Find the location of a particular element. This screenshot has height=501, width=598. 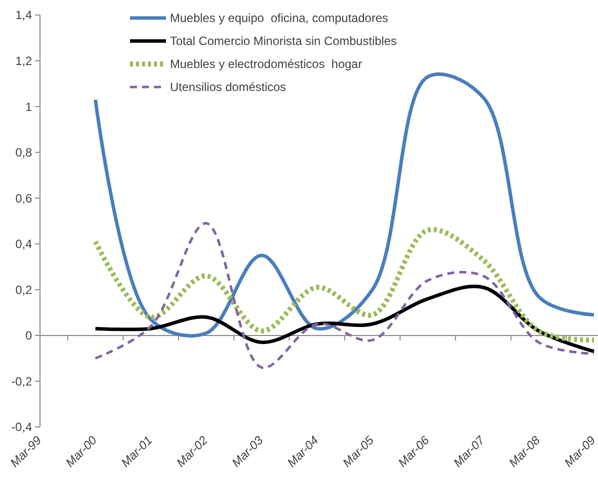

y-tick-label: 1 is located at coordinates (28, 107).